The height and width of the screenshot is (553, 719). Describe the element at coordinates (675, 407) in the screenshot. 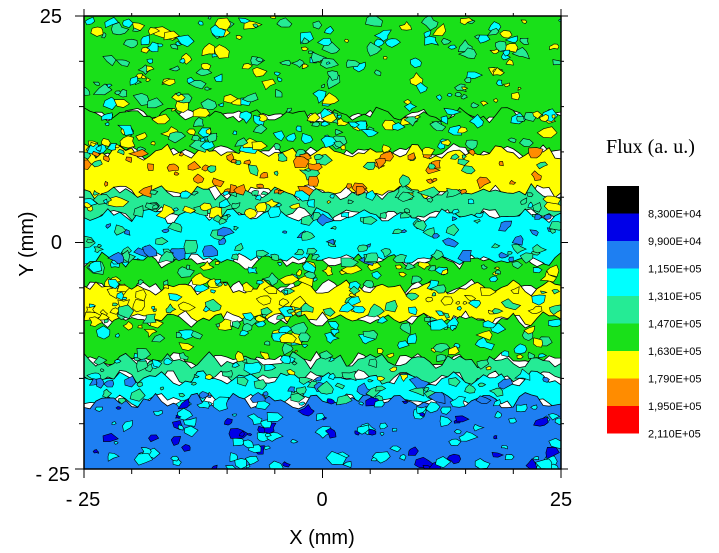

I see `legend-level-label: 1,950E+05` at that location.